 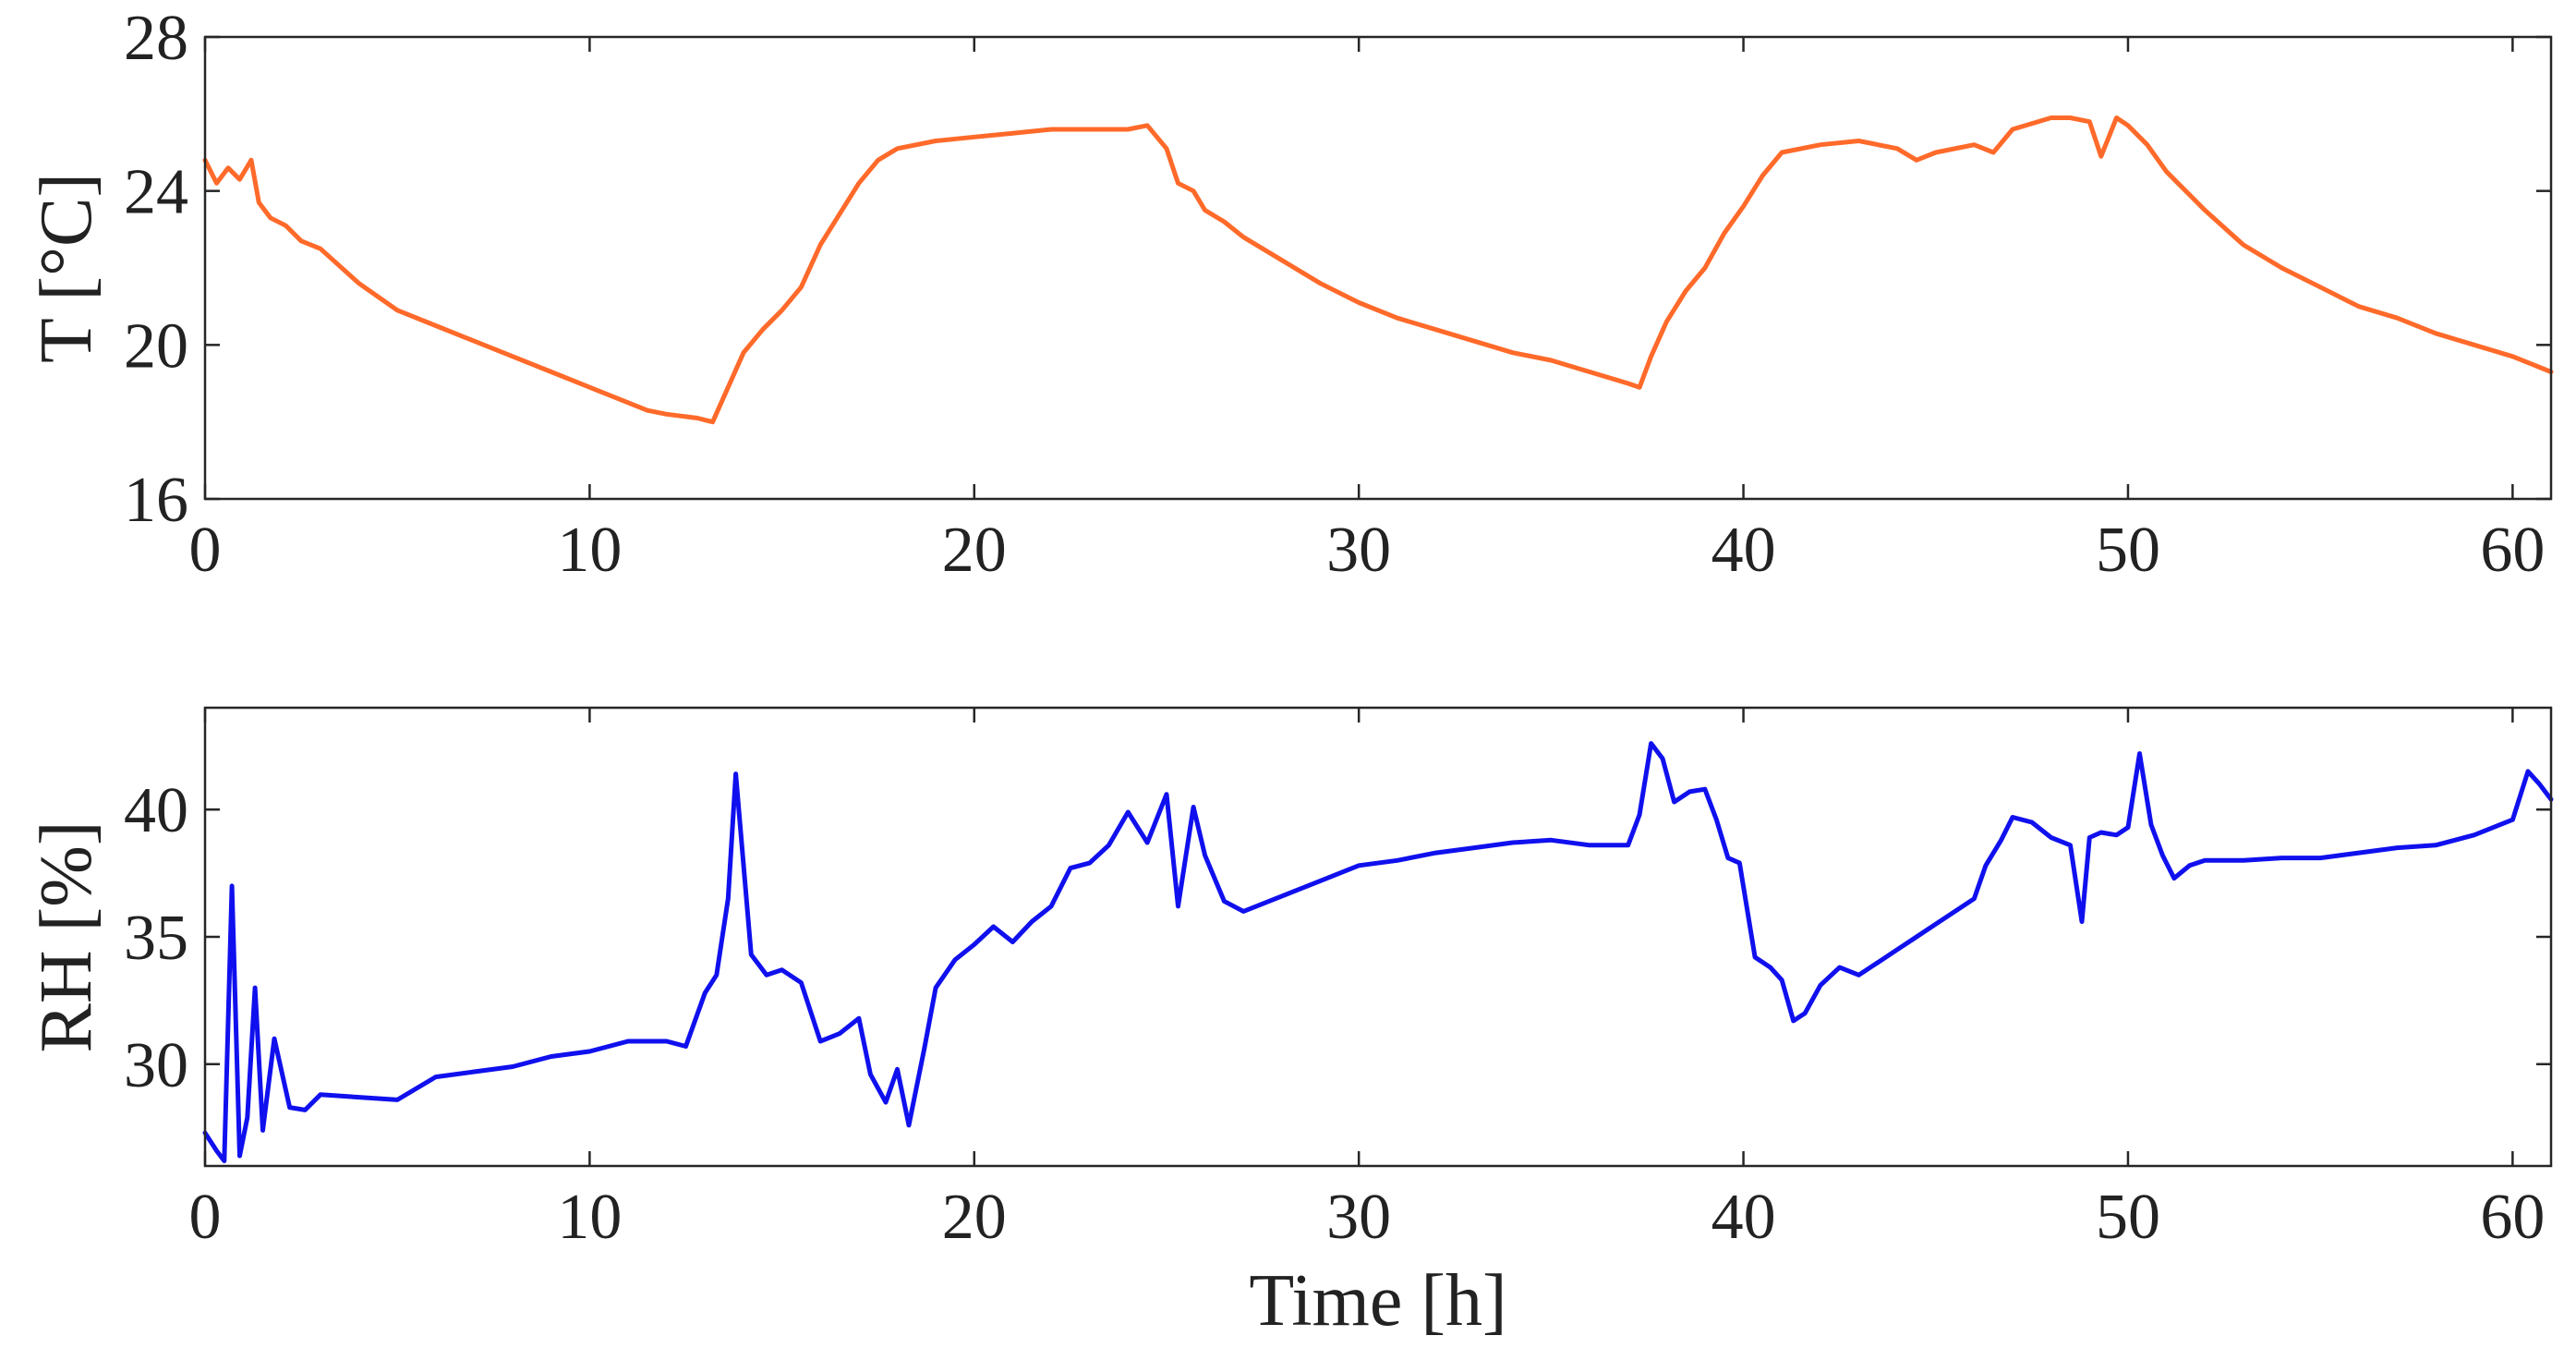 I want to click on temperature-ytick-label: 16, so click(x=156, y=500).